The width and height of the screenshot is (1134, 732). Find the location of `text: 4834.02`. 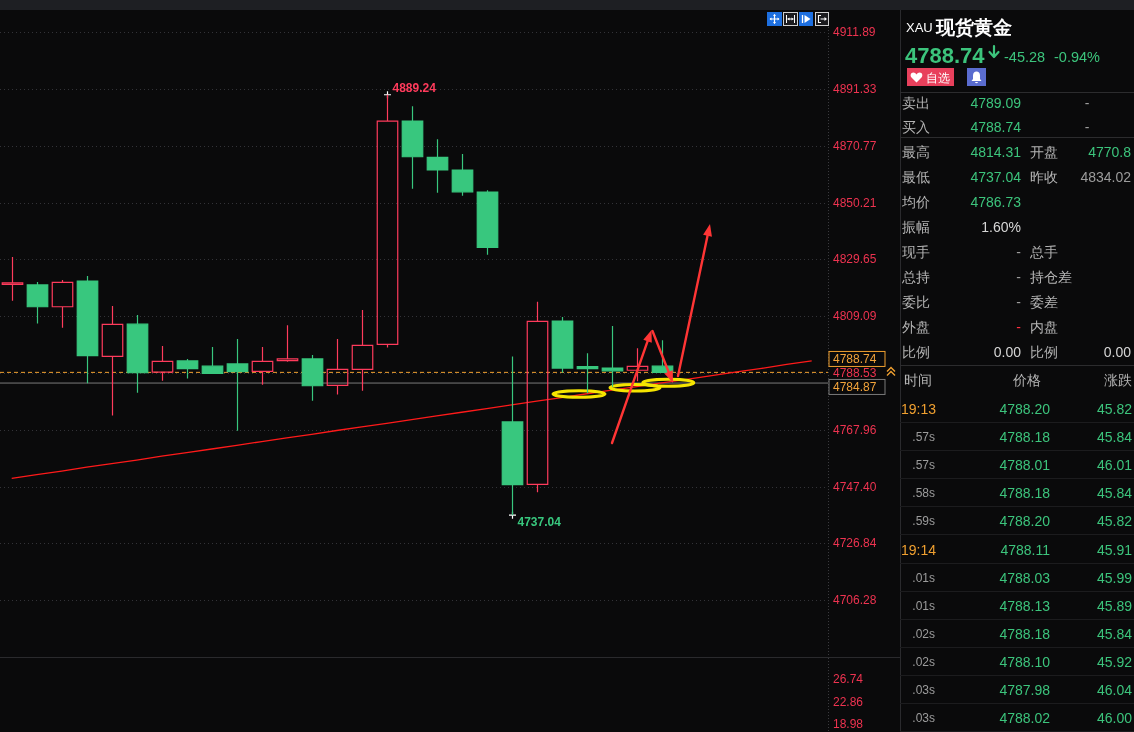

text: 4834.02 is located at coordinates (1106, 177).